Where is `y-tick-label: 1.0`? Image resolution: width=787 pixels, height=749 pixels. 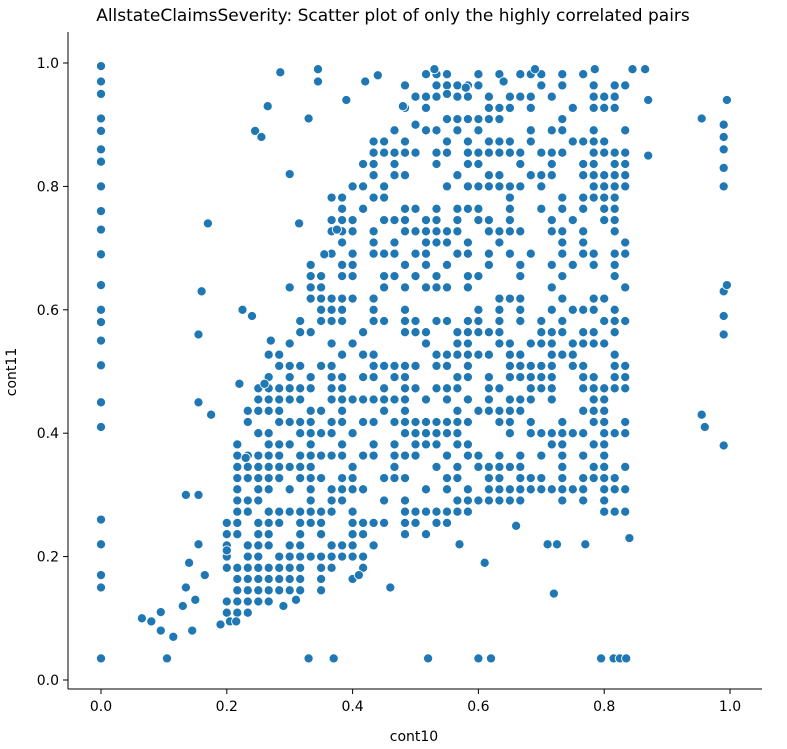 y-tick-label: 1.0 is located at coordinates (48, 64).